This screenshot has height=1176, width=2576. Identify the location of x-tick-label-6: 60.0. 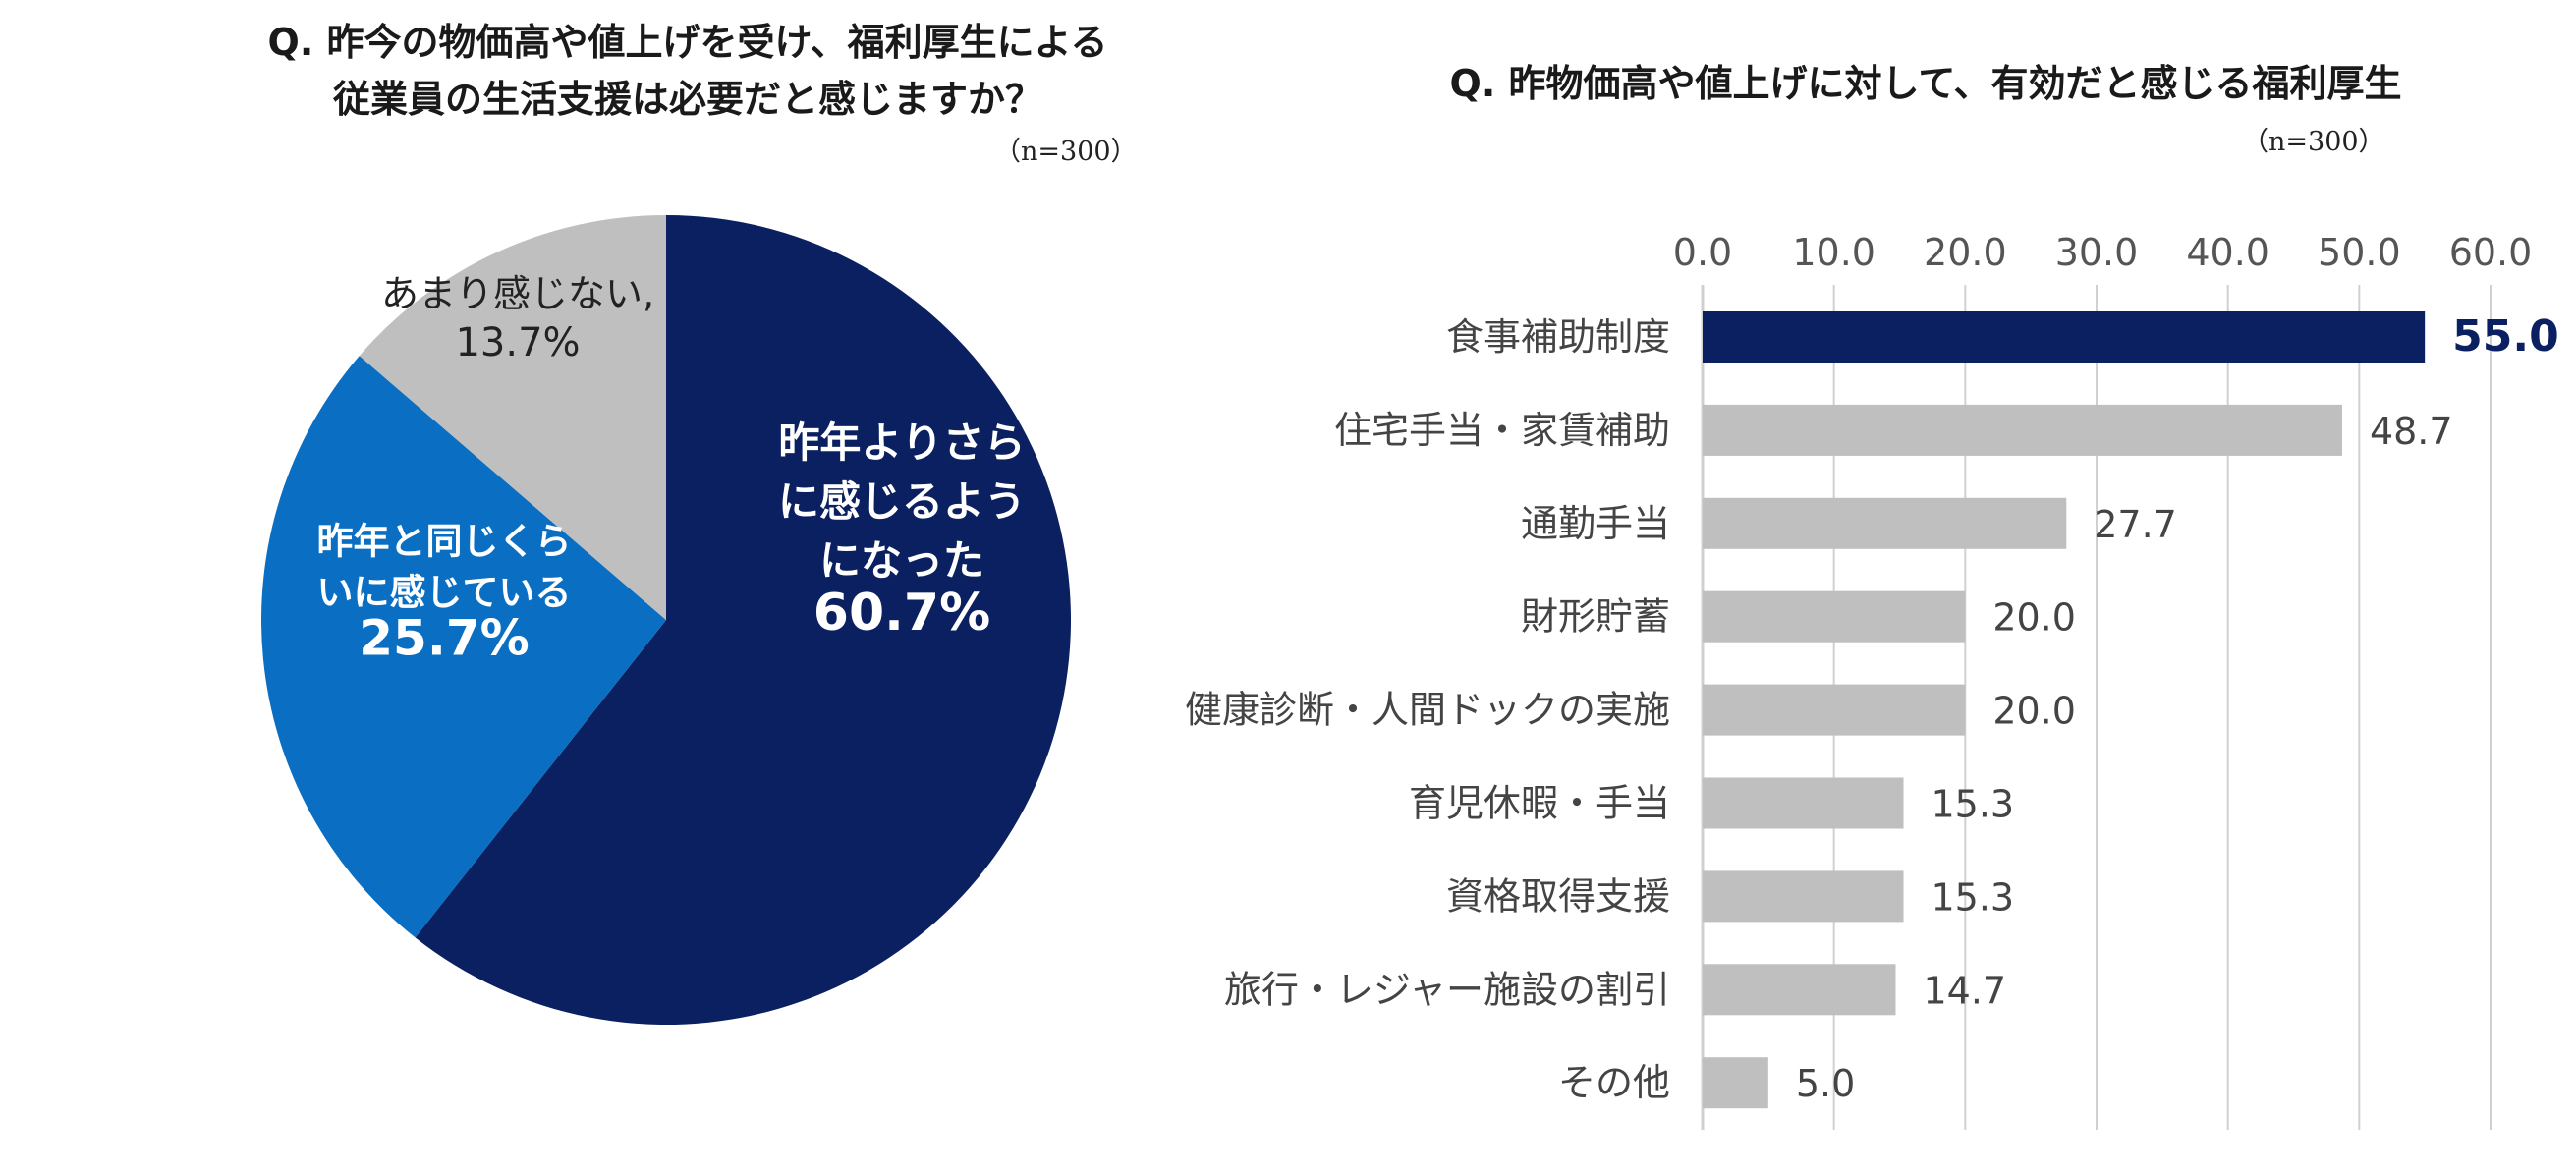
(2491, 252).